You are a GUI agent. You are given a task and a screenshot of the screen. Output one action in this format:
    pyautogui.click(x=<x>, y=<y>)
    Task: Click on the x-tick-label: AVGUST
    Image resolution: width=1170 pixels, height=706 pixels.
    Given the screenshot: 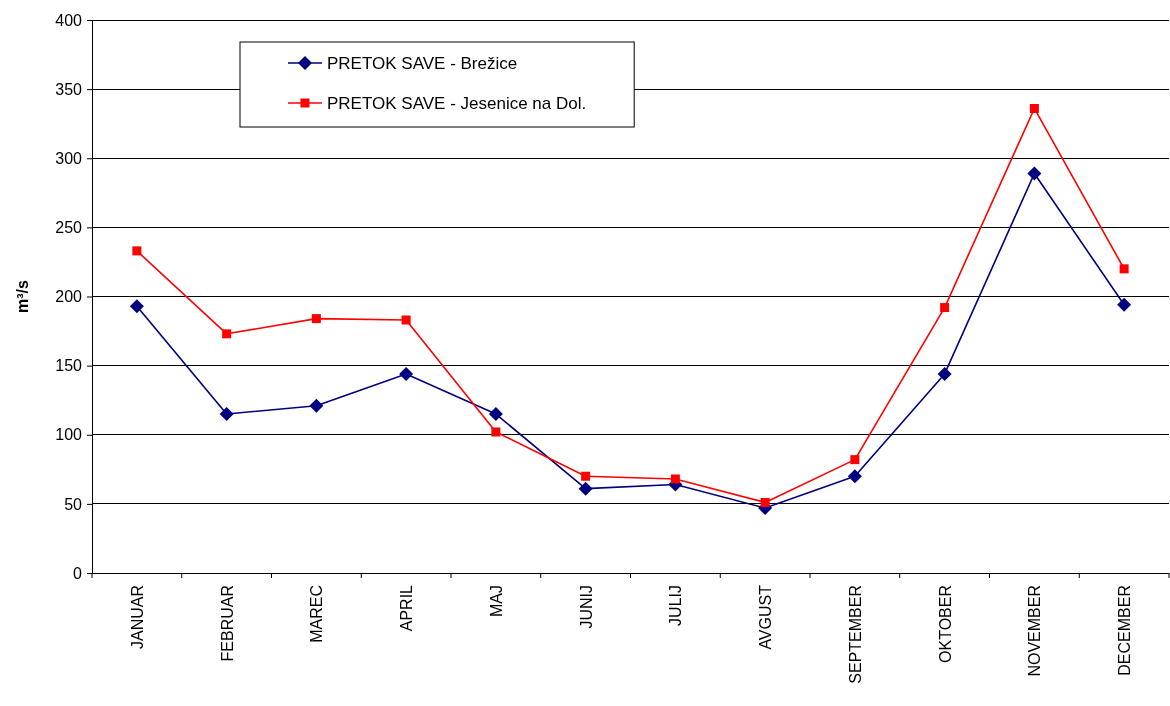 What is the action you would take?
    pyautogui.click(x=766, y=617)
    